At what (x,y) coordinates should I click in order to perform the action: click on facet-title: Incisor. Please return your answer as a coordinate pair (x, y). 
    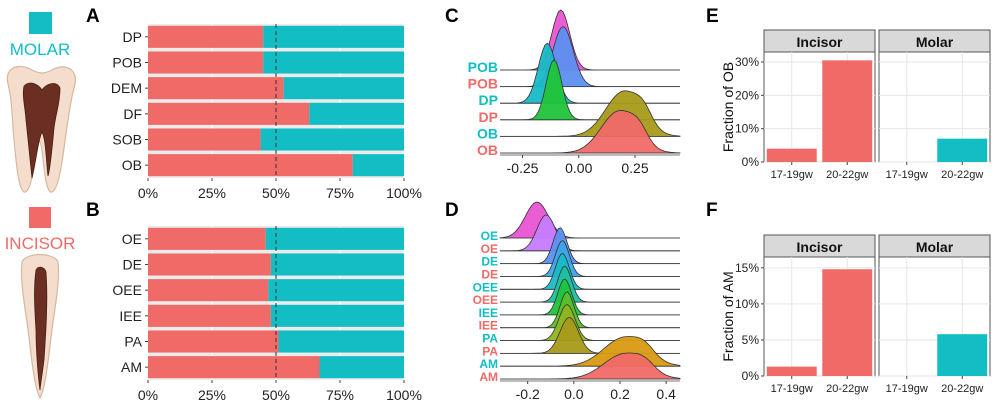
    Looking at the image, I should click on (820, 247).